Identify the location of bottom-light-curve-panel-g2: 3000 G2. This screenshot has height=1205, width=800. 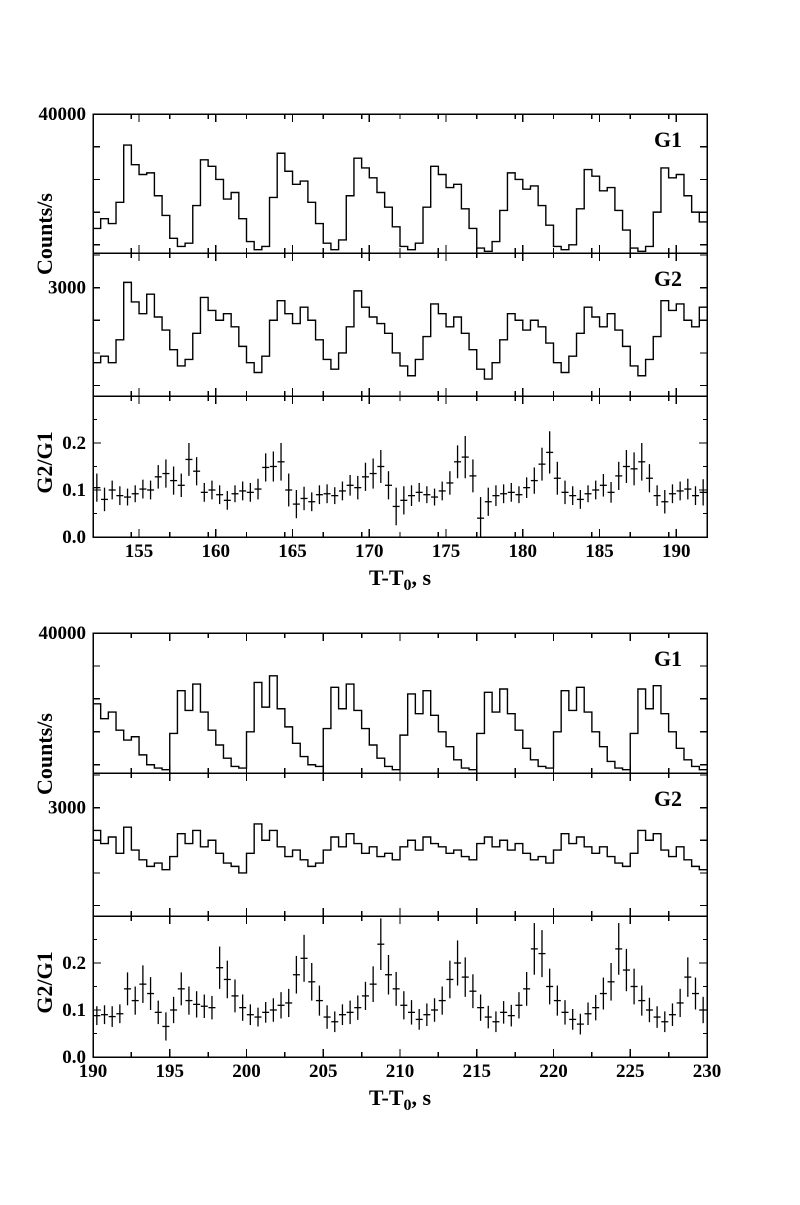
(378, 844).